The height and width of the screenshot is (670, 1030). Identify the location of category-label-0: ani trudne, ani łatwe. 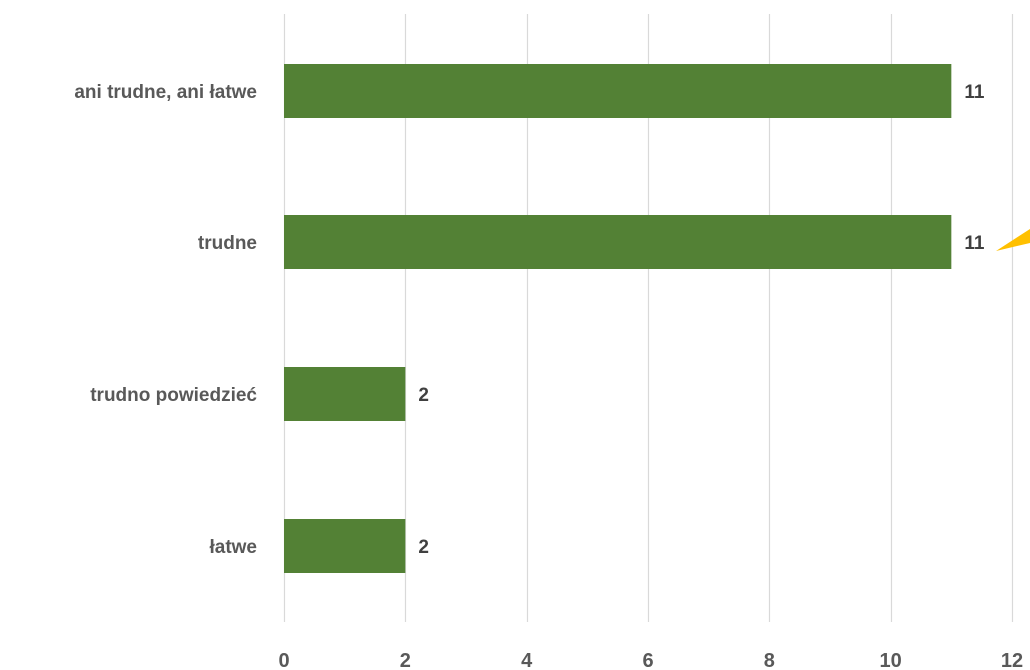
(165, 92).